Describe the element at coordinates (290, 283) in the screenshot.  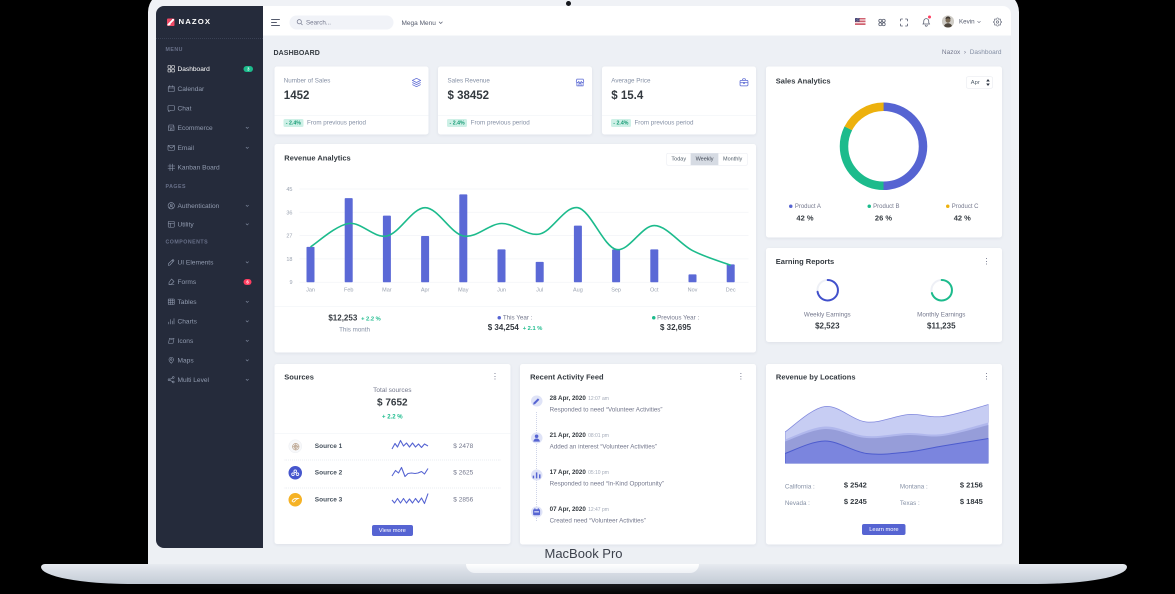
I see `svg-text: 9` at that location.